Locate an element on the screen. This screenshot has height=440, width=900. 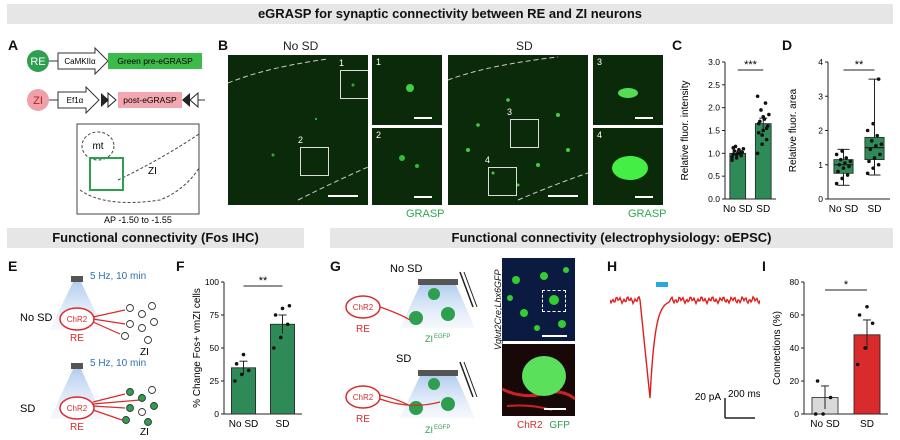
chart-i: 0 20 40 60 80 Connections (%) No SD SD * is located at coordinates (830, 353).